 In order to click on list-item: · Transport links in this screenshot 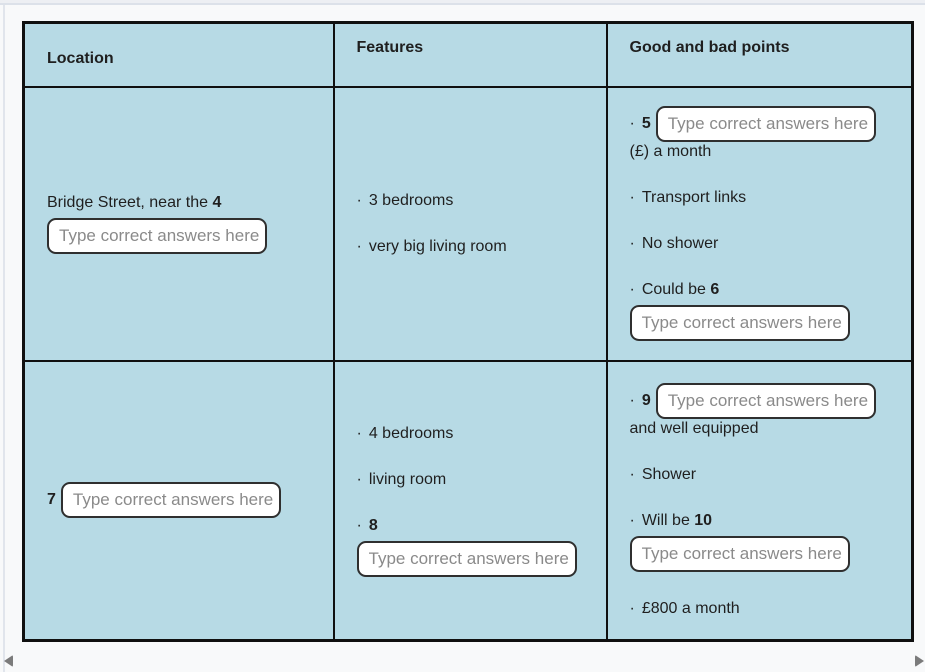, I will do `click(762, 197)`.